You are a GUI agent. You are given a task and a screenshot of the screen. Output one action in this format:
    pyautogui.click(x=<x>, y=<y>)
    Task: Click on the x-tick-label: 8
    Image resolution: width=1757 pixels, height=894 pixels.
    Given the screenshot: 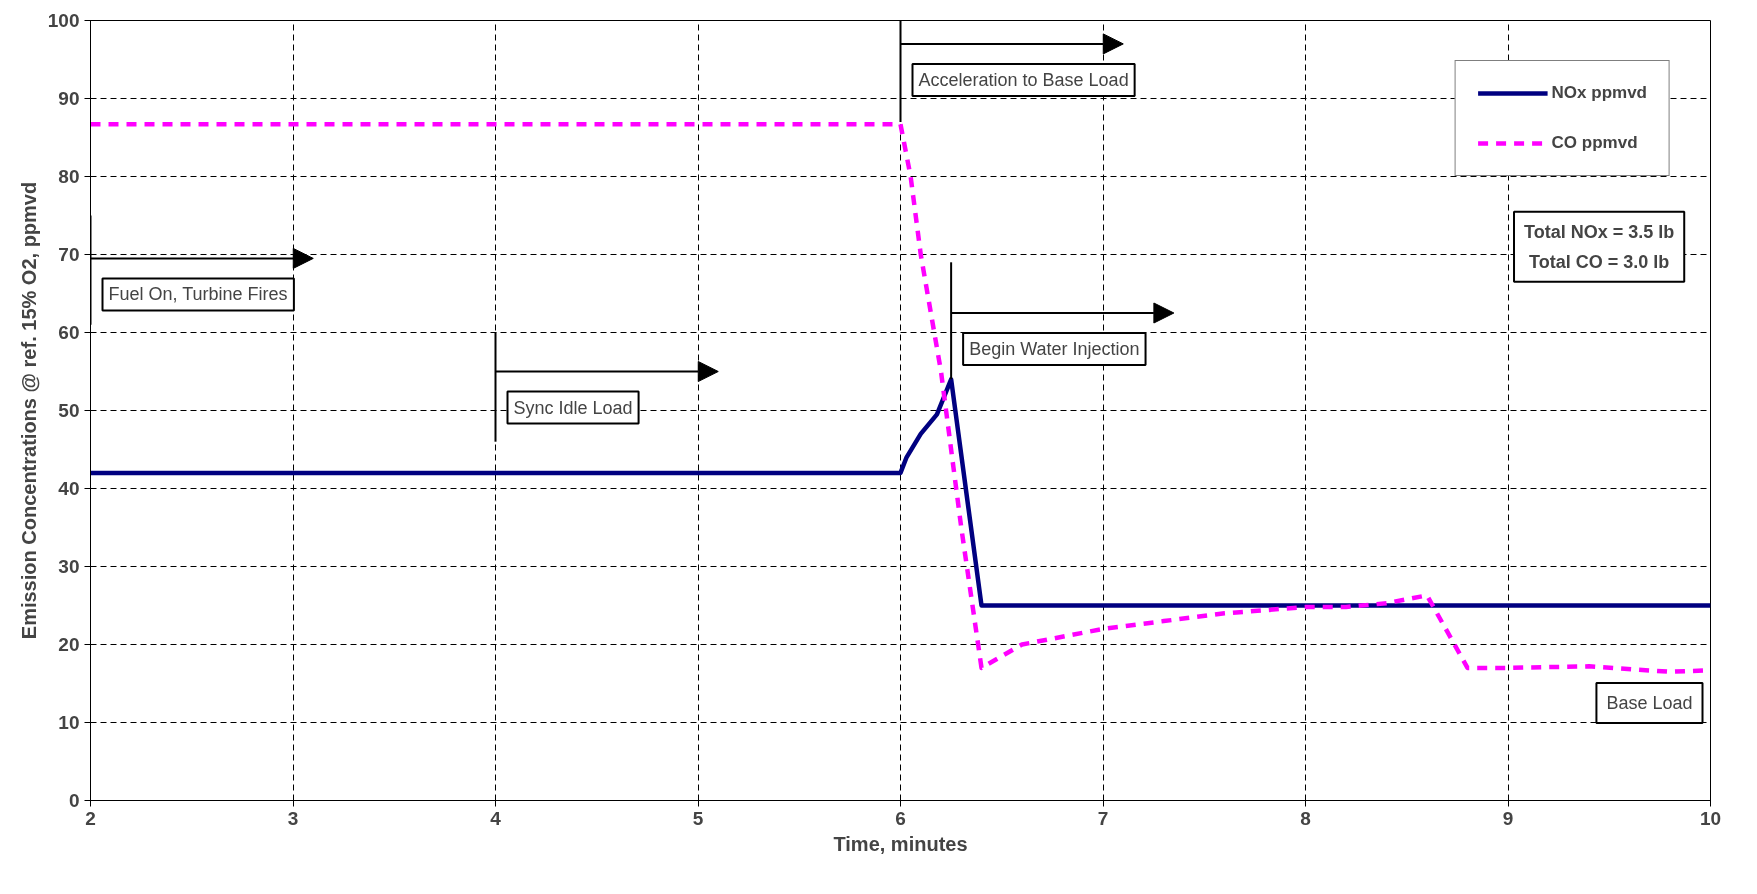 What is the action you would take?
    pyautogui.click(x=1305, y=818)
    